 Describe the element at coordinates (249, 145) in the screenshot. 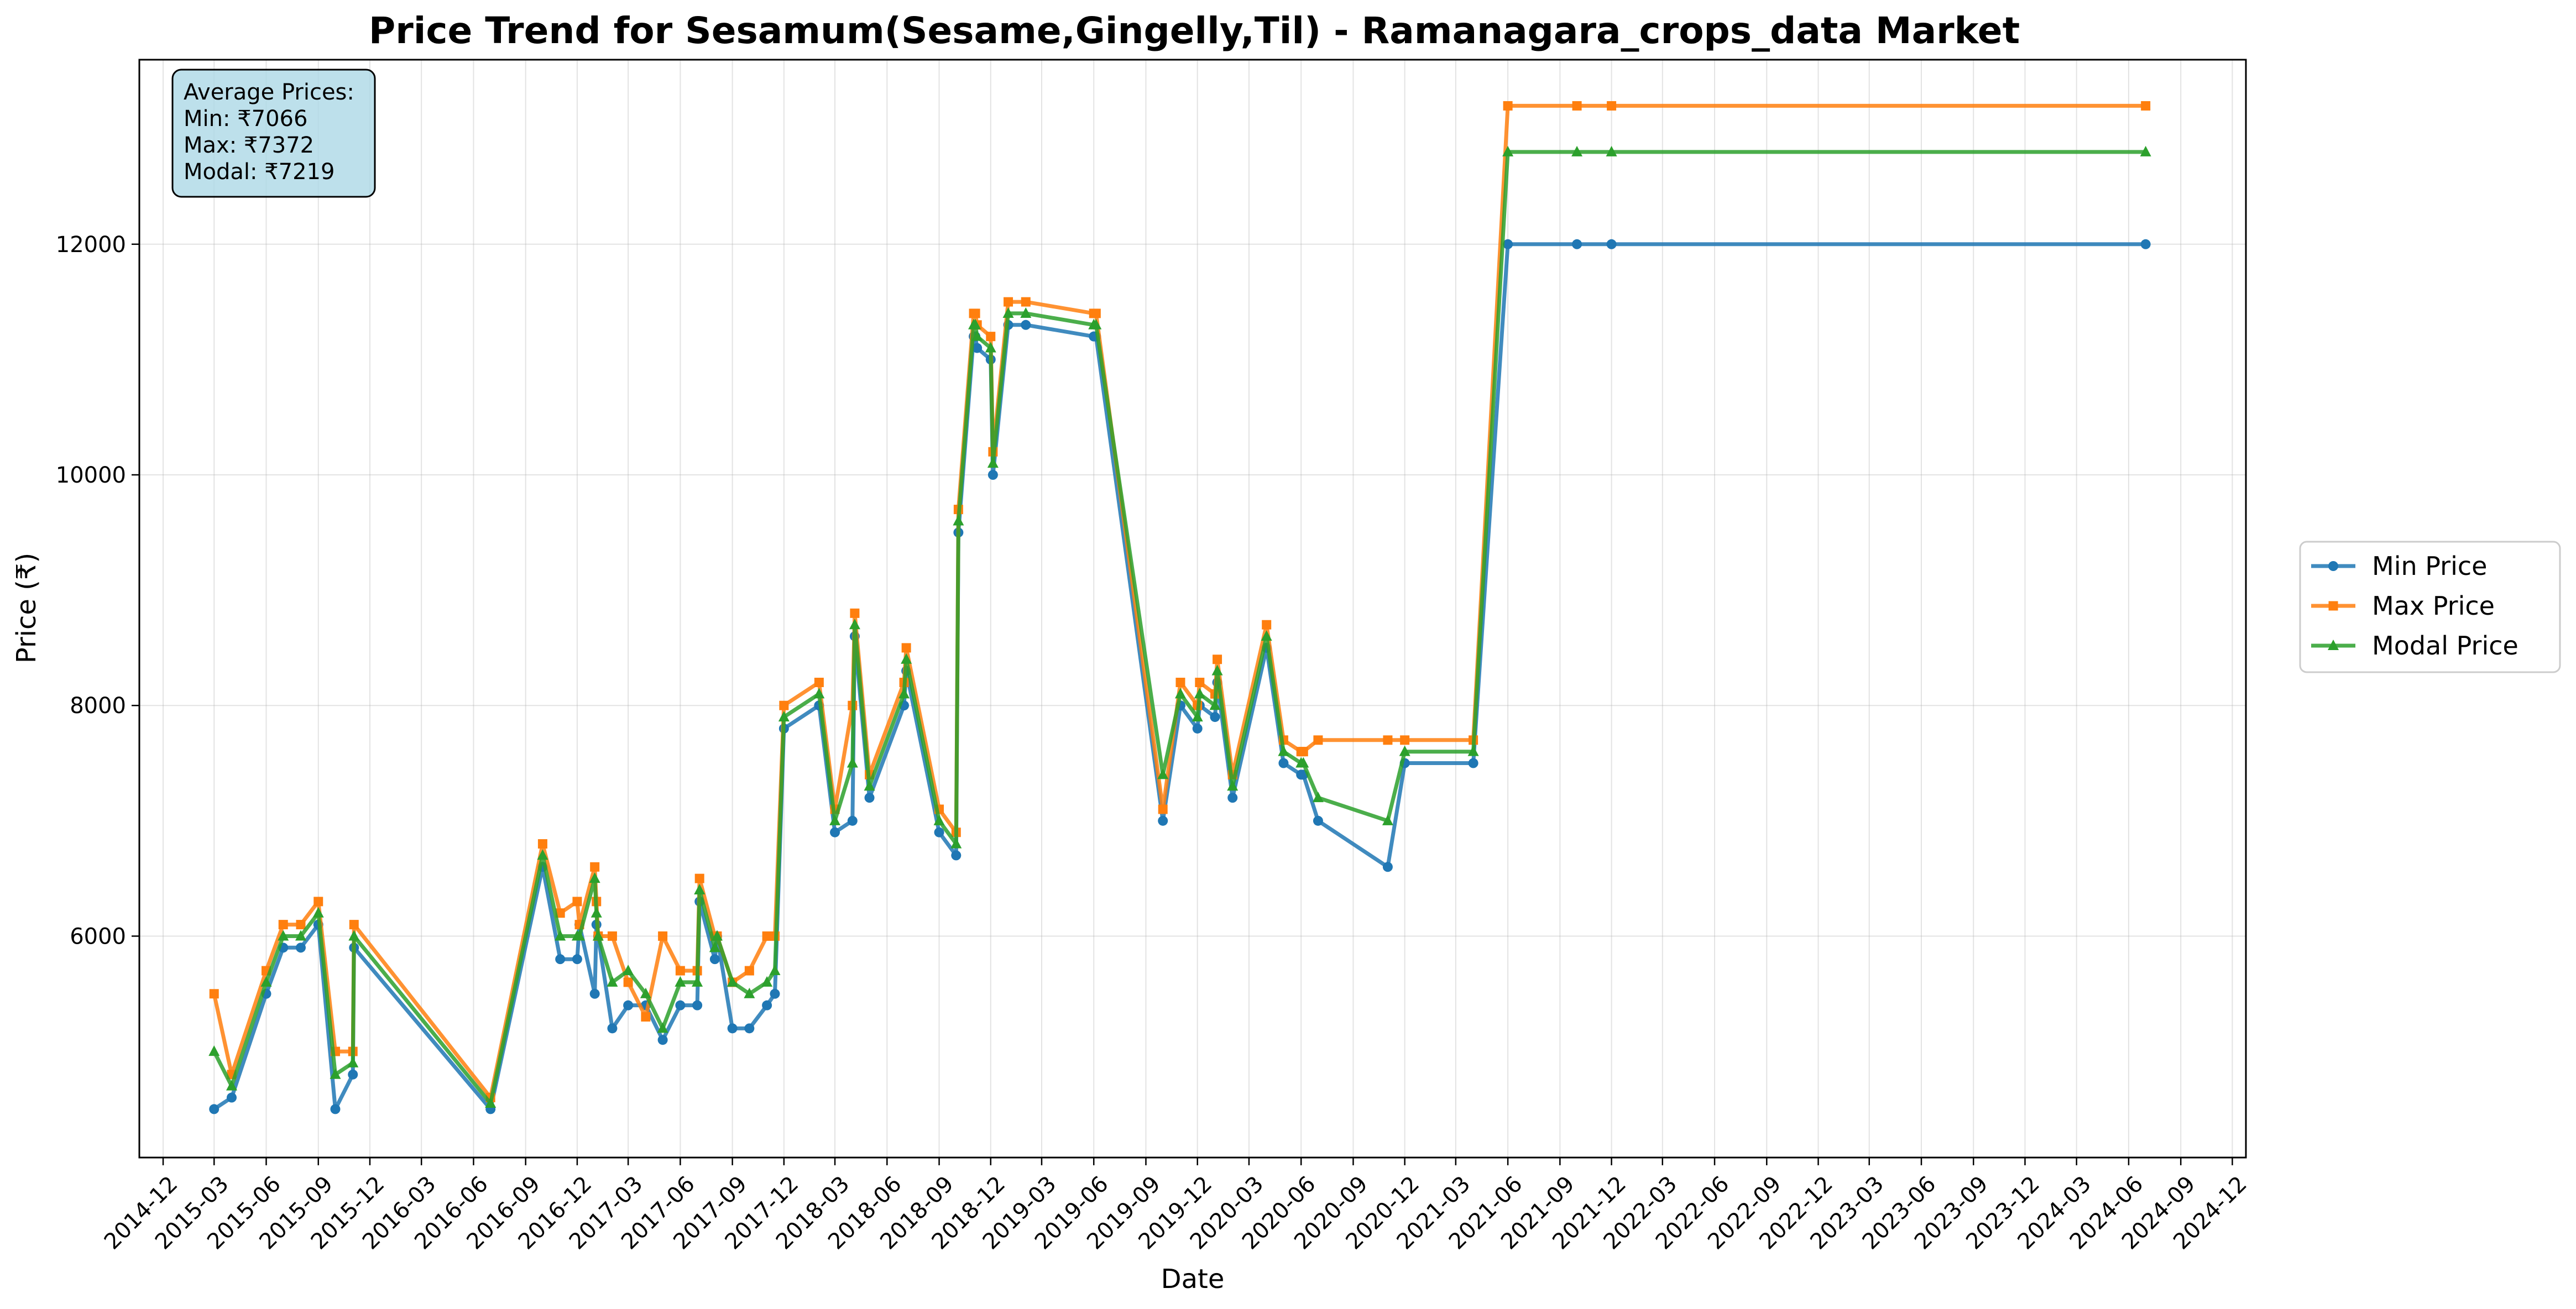

I see `stats-box-line-3: Max: ₹7372` at that location.